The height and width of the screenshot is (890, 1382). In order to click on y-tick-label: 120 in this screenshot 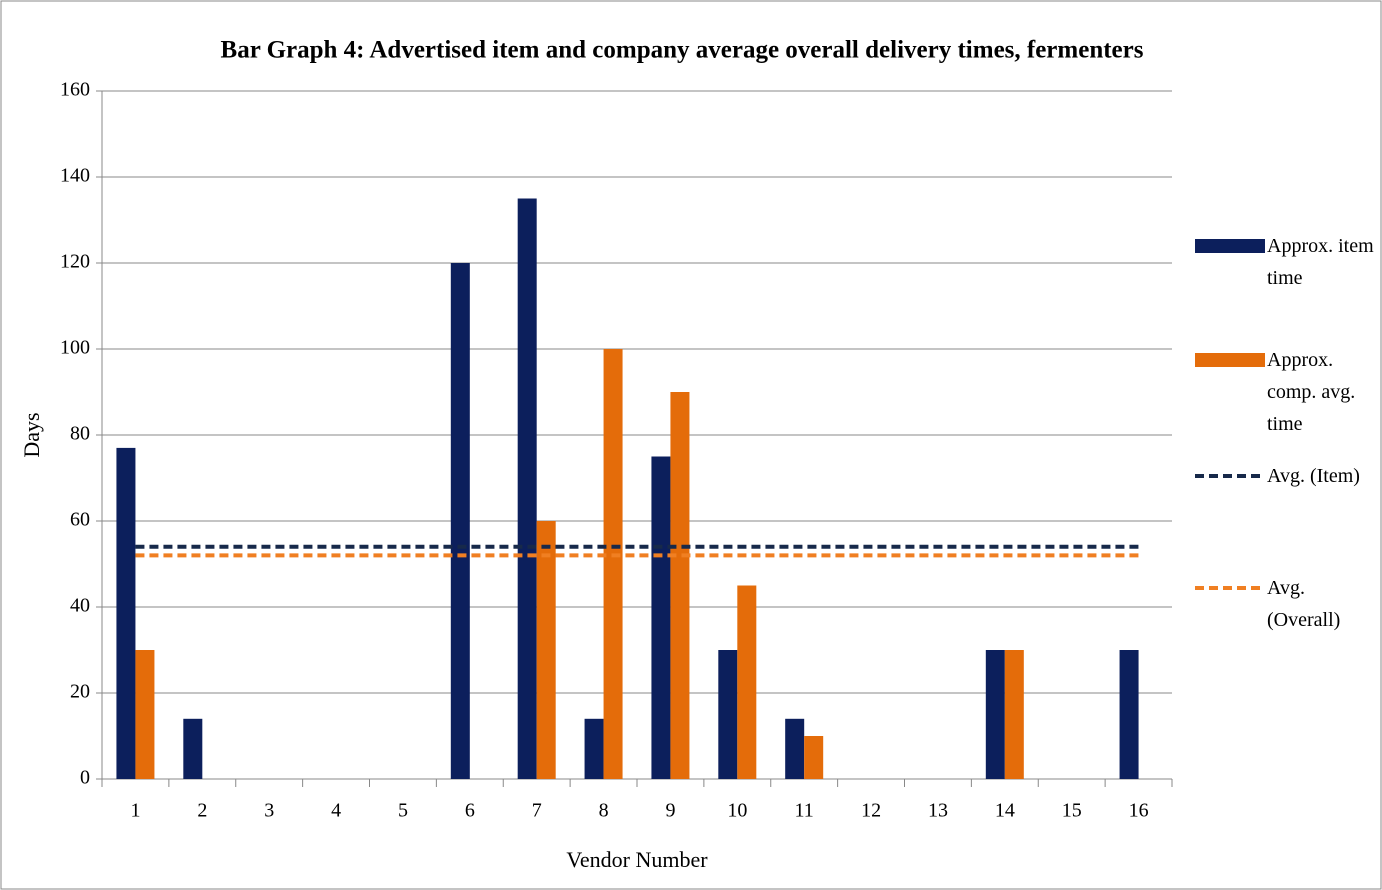, I will do `click(75, 262)`.